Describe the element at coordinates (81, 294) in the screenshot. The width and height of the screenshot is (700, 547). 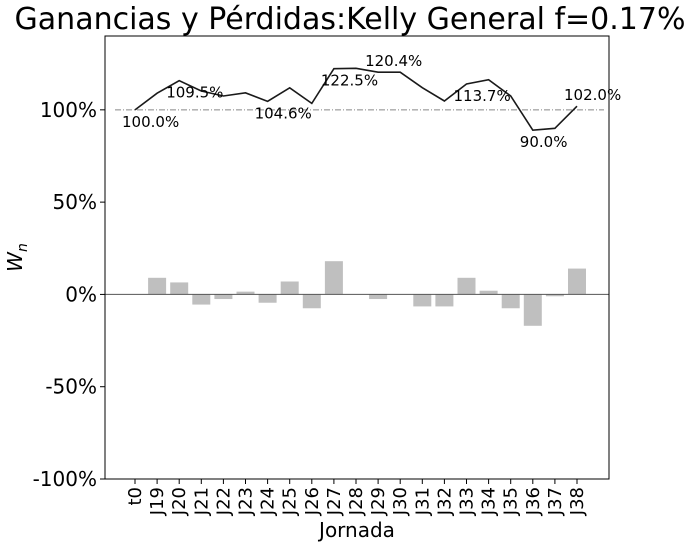
I see `y-tick-label: 0%` at that location.